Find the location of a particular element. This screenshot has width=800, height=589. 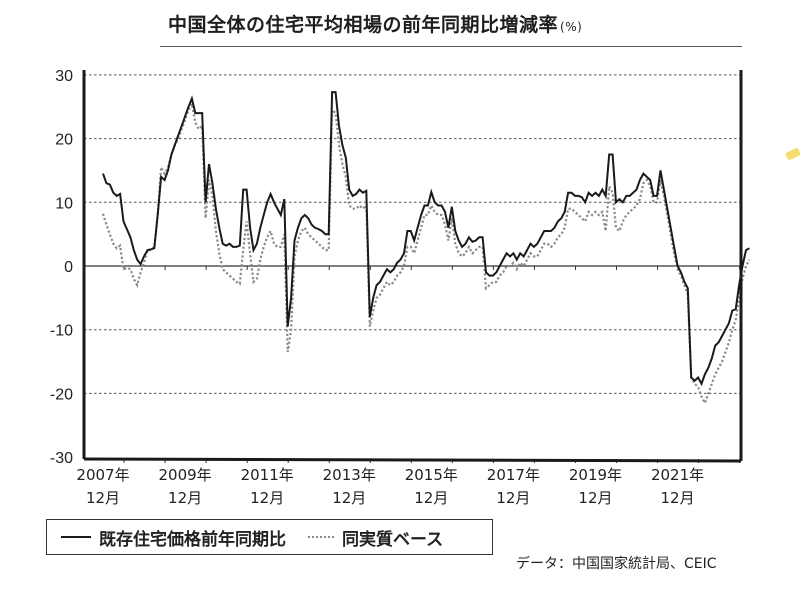

chart-title-text: 中国全体の住宅平均相場の前年同期比増減率 is located at coordinates (363, 25).